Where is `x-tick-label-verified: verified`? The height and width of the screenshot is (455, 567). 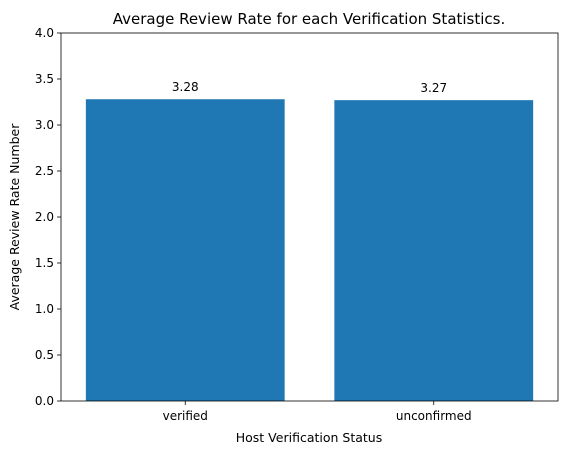
x-tick-label-verified: verified is located at coordinates (185, 416).